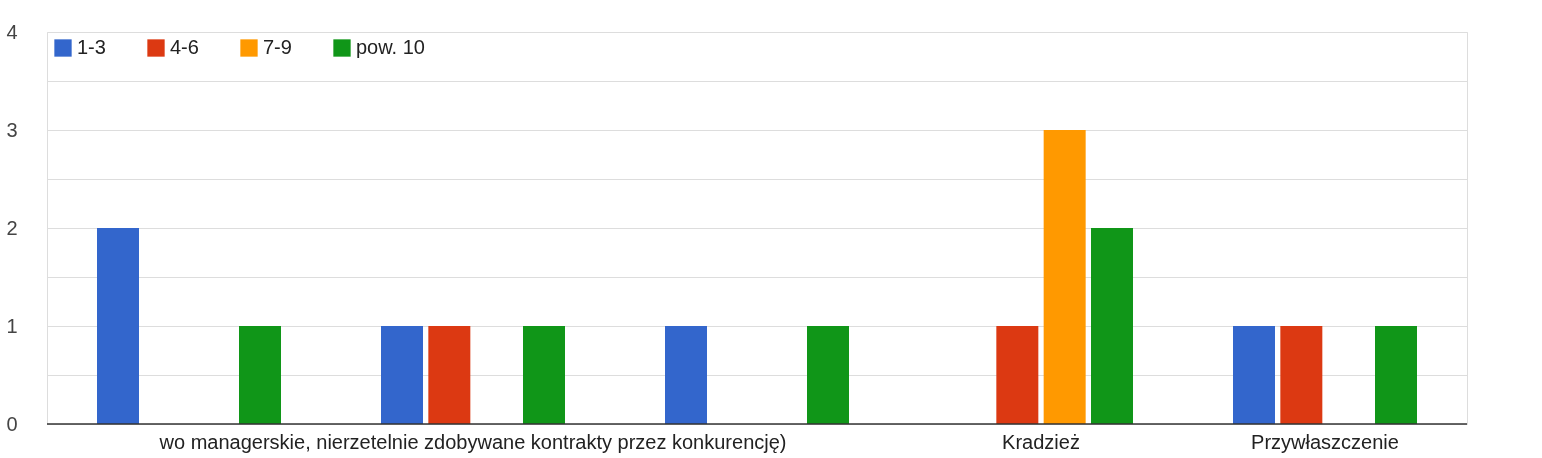  Describe the element at coordinates (277, 47) in the screenshot. I see `legend-label: 7-9` at that location.